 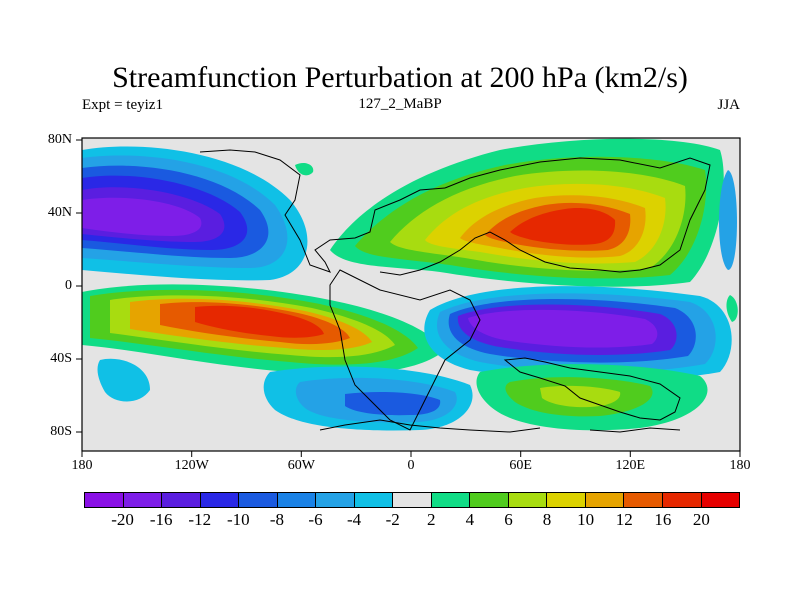 What do you see at coordinates (701, 519) in the screenshot?
I see `colorbar-label: 20` at bounding box center [701, 519].